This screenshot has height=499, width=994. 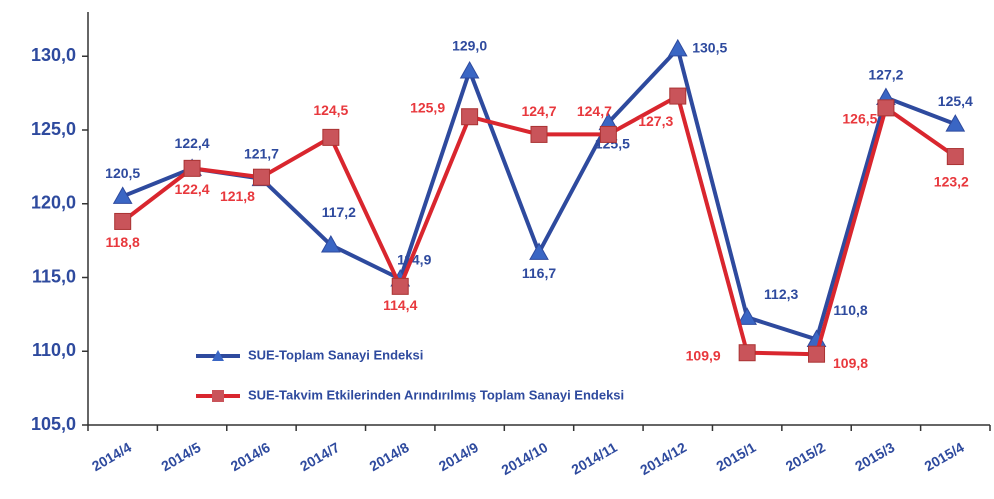 What do you see at coordinates (53, 203) in the screenshot?
I see `y-tick-label: 120,0` at bounding box center [53, 203].